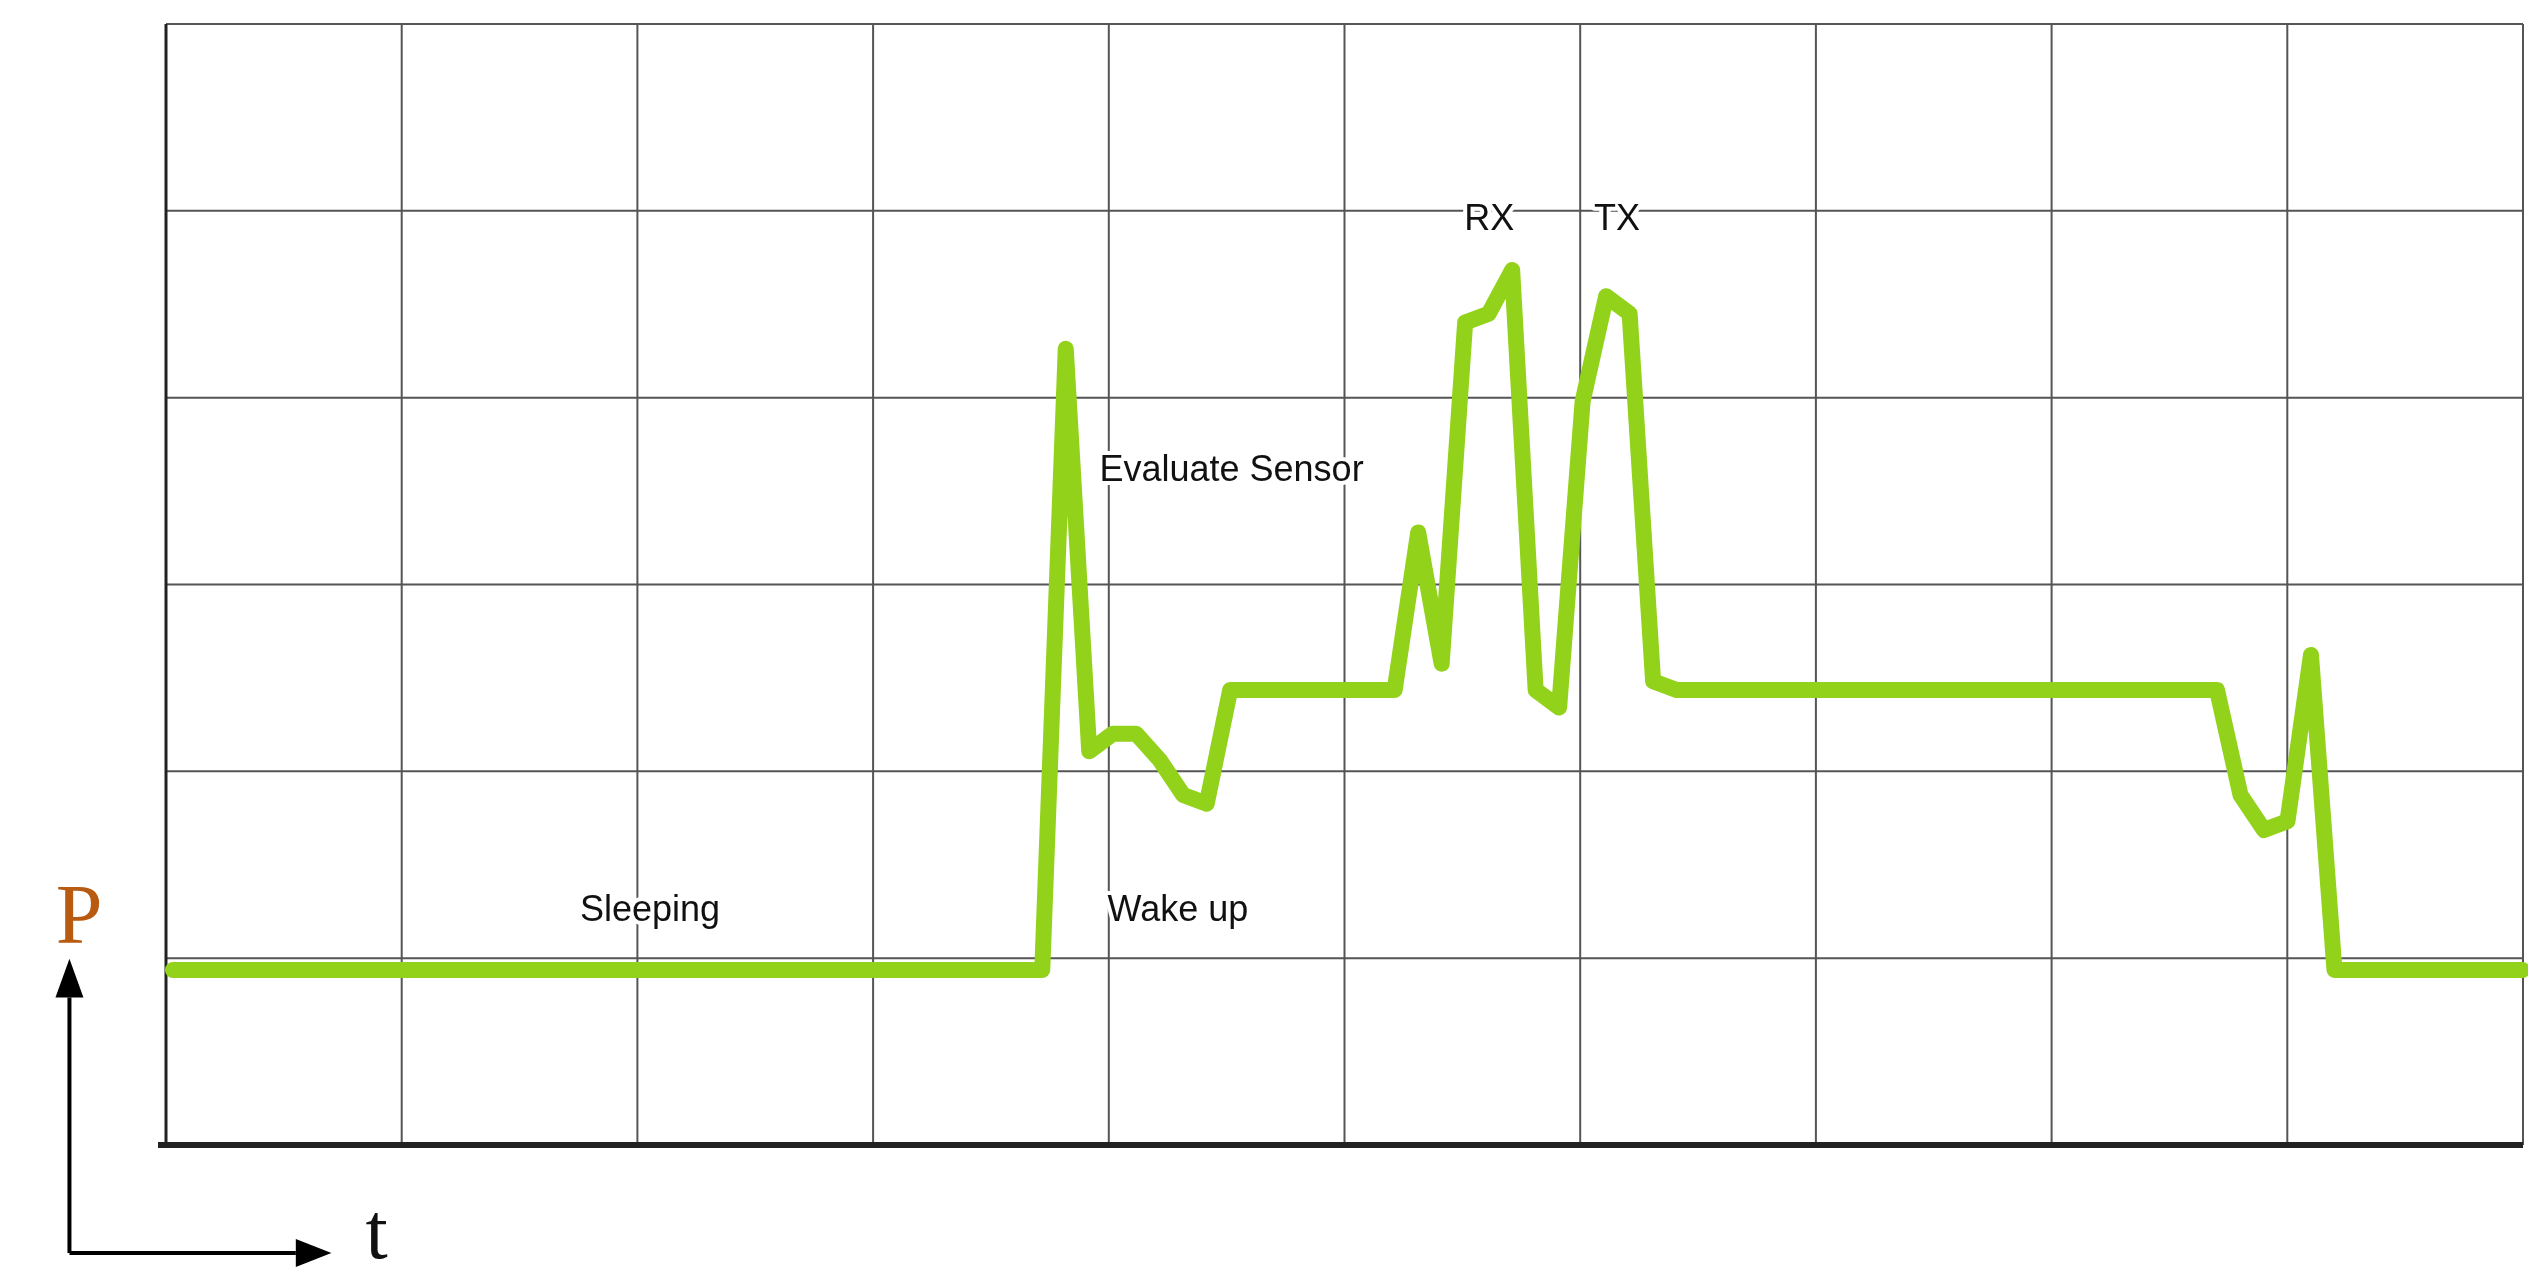  What do you see at coordinates (79, 914) in the screenshot?
I see `y-axis-title: P` at bounding box center [79, 914].